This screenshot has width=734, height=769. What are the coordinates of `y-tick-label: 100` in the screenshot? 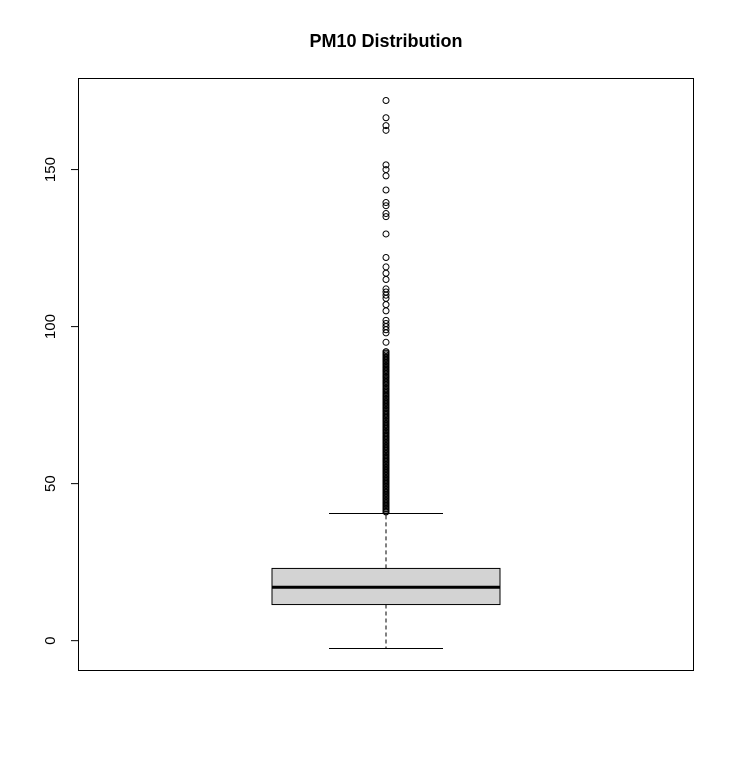 It's located at (50, 326).